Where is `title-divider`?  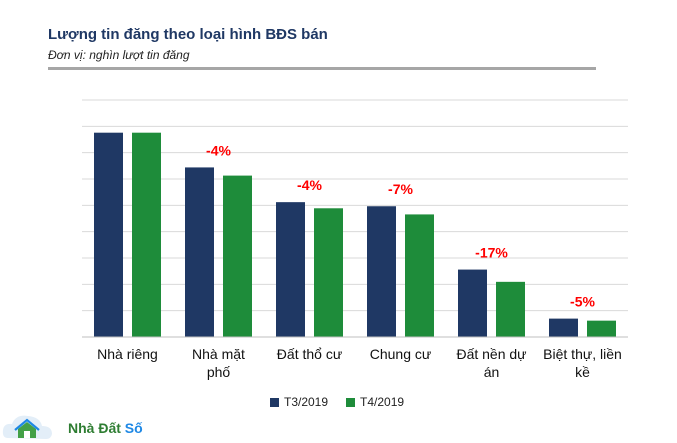
title-divider is located at coordinates (322, 68).